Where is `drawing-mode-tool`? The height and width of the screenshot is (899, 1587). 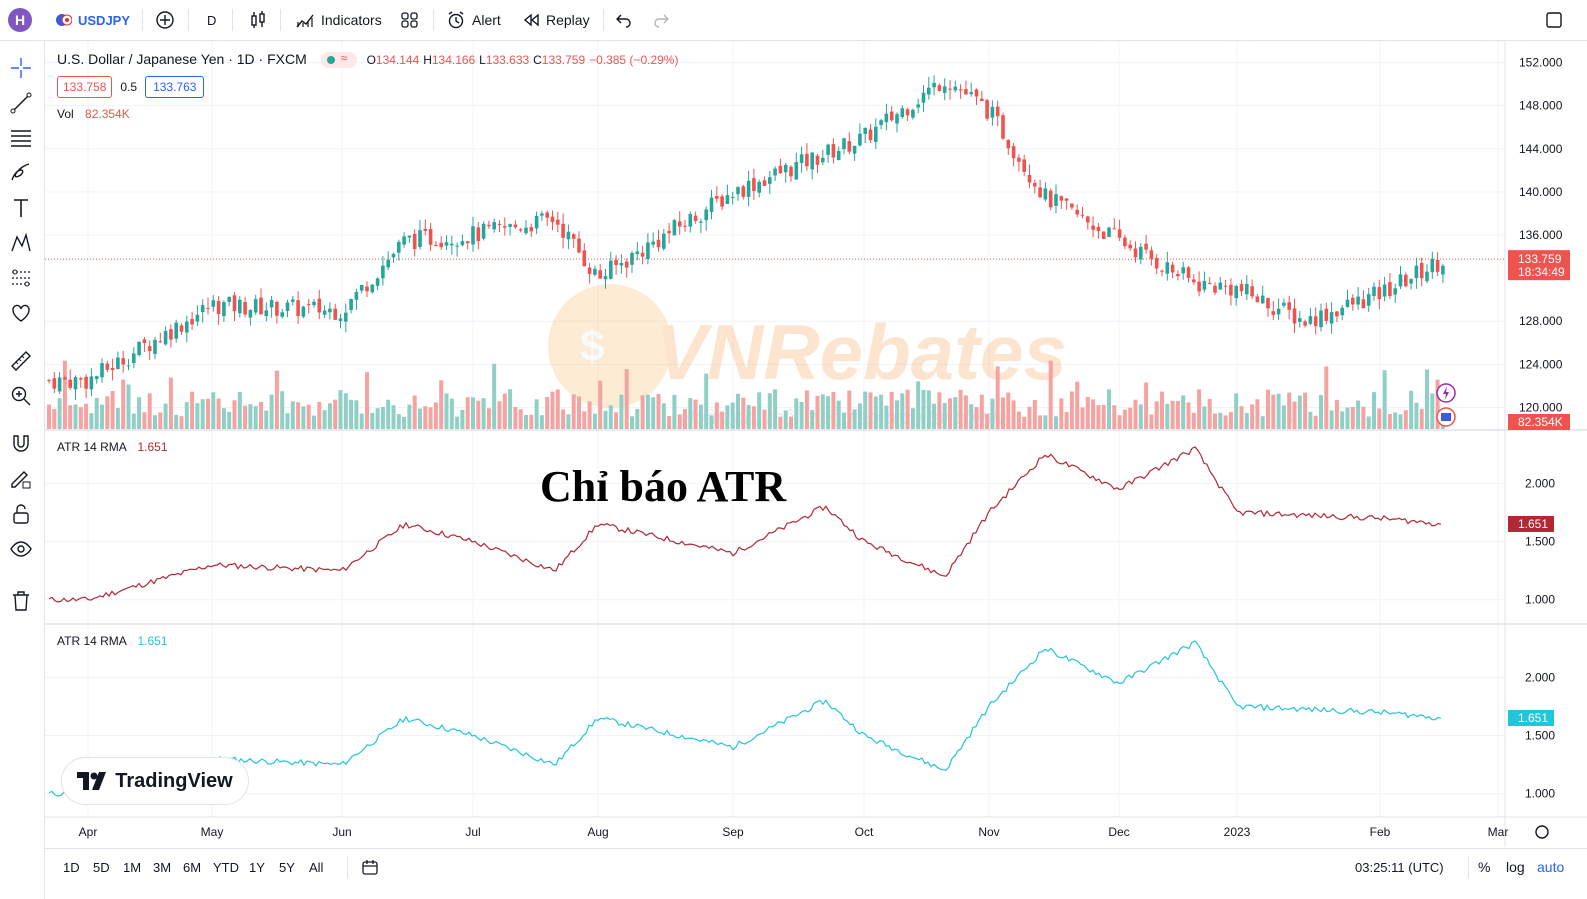
drawing-mode-tool is located at coordinates (21, 479).